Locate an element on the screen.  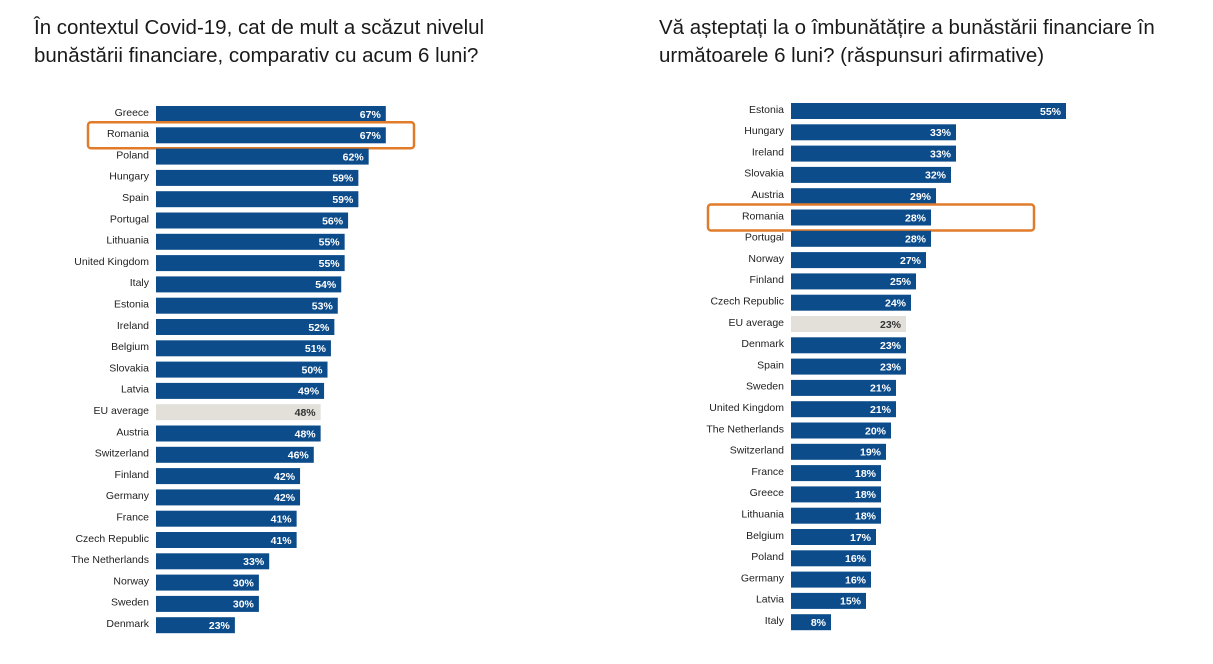
left-chart-category-label: Denmark is located at coordinates (127, 624).